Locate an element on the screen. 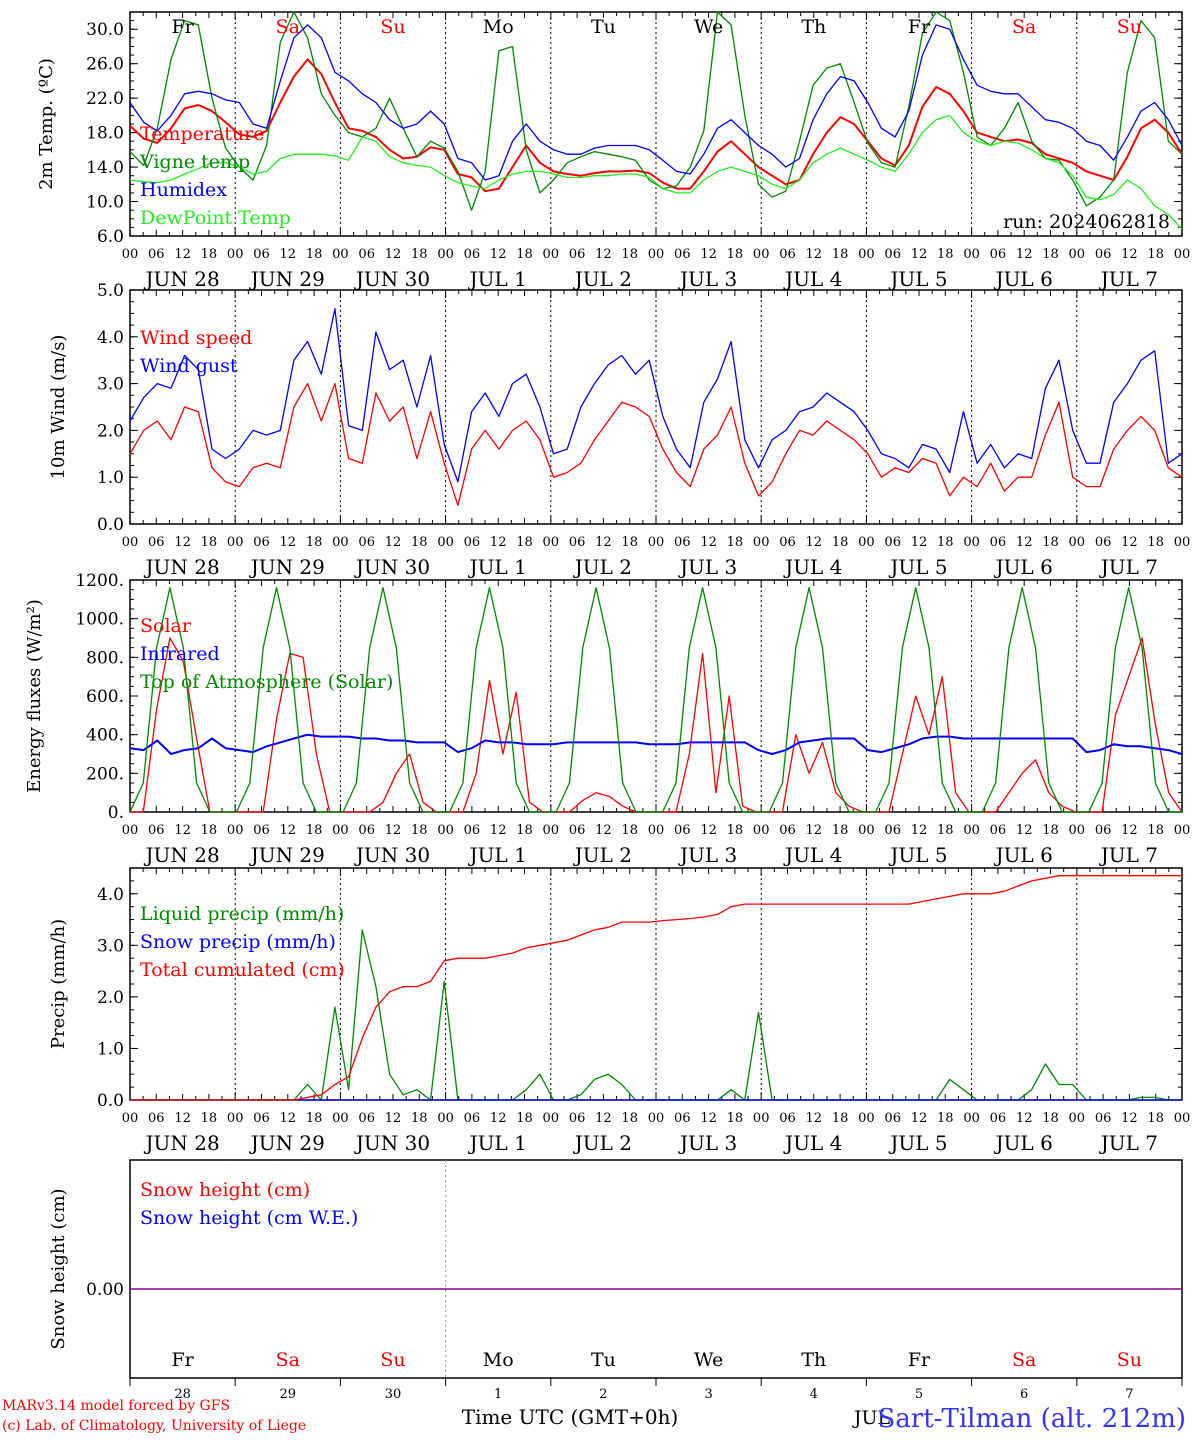  legend-entry: Snow precip (mm/h) is located at coordinates (238, 942).